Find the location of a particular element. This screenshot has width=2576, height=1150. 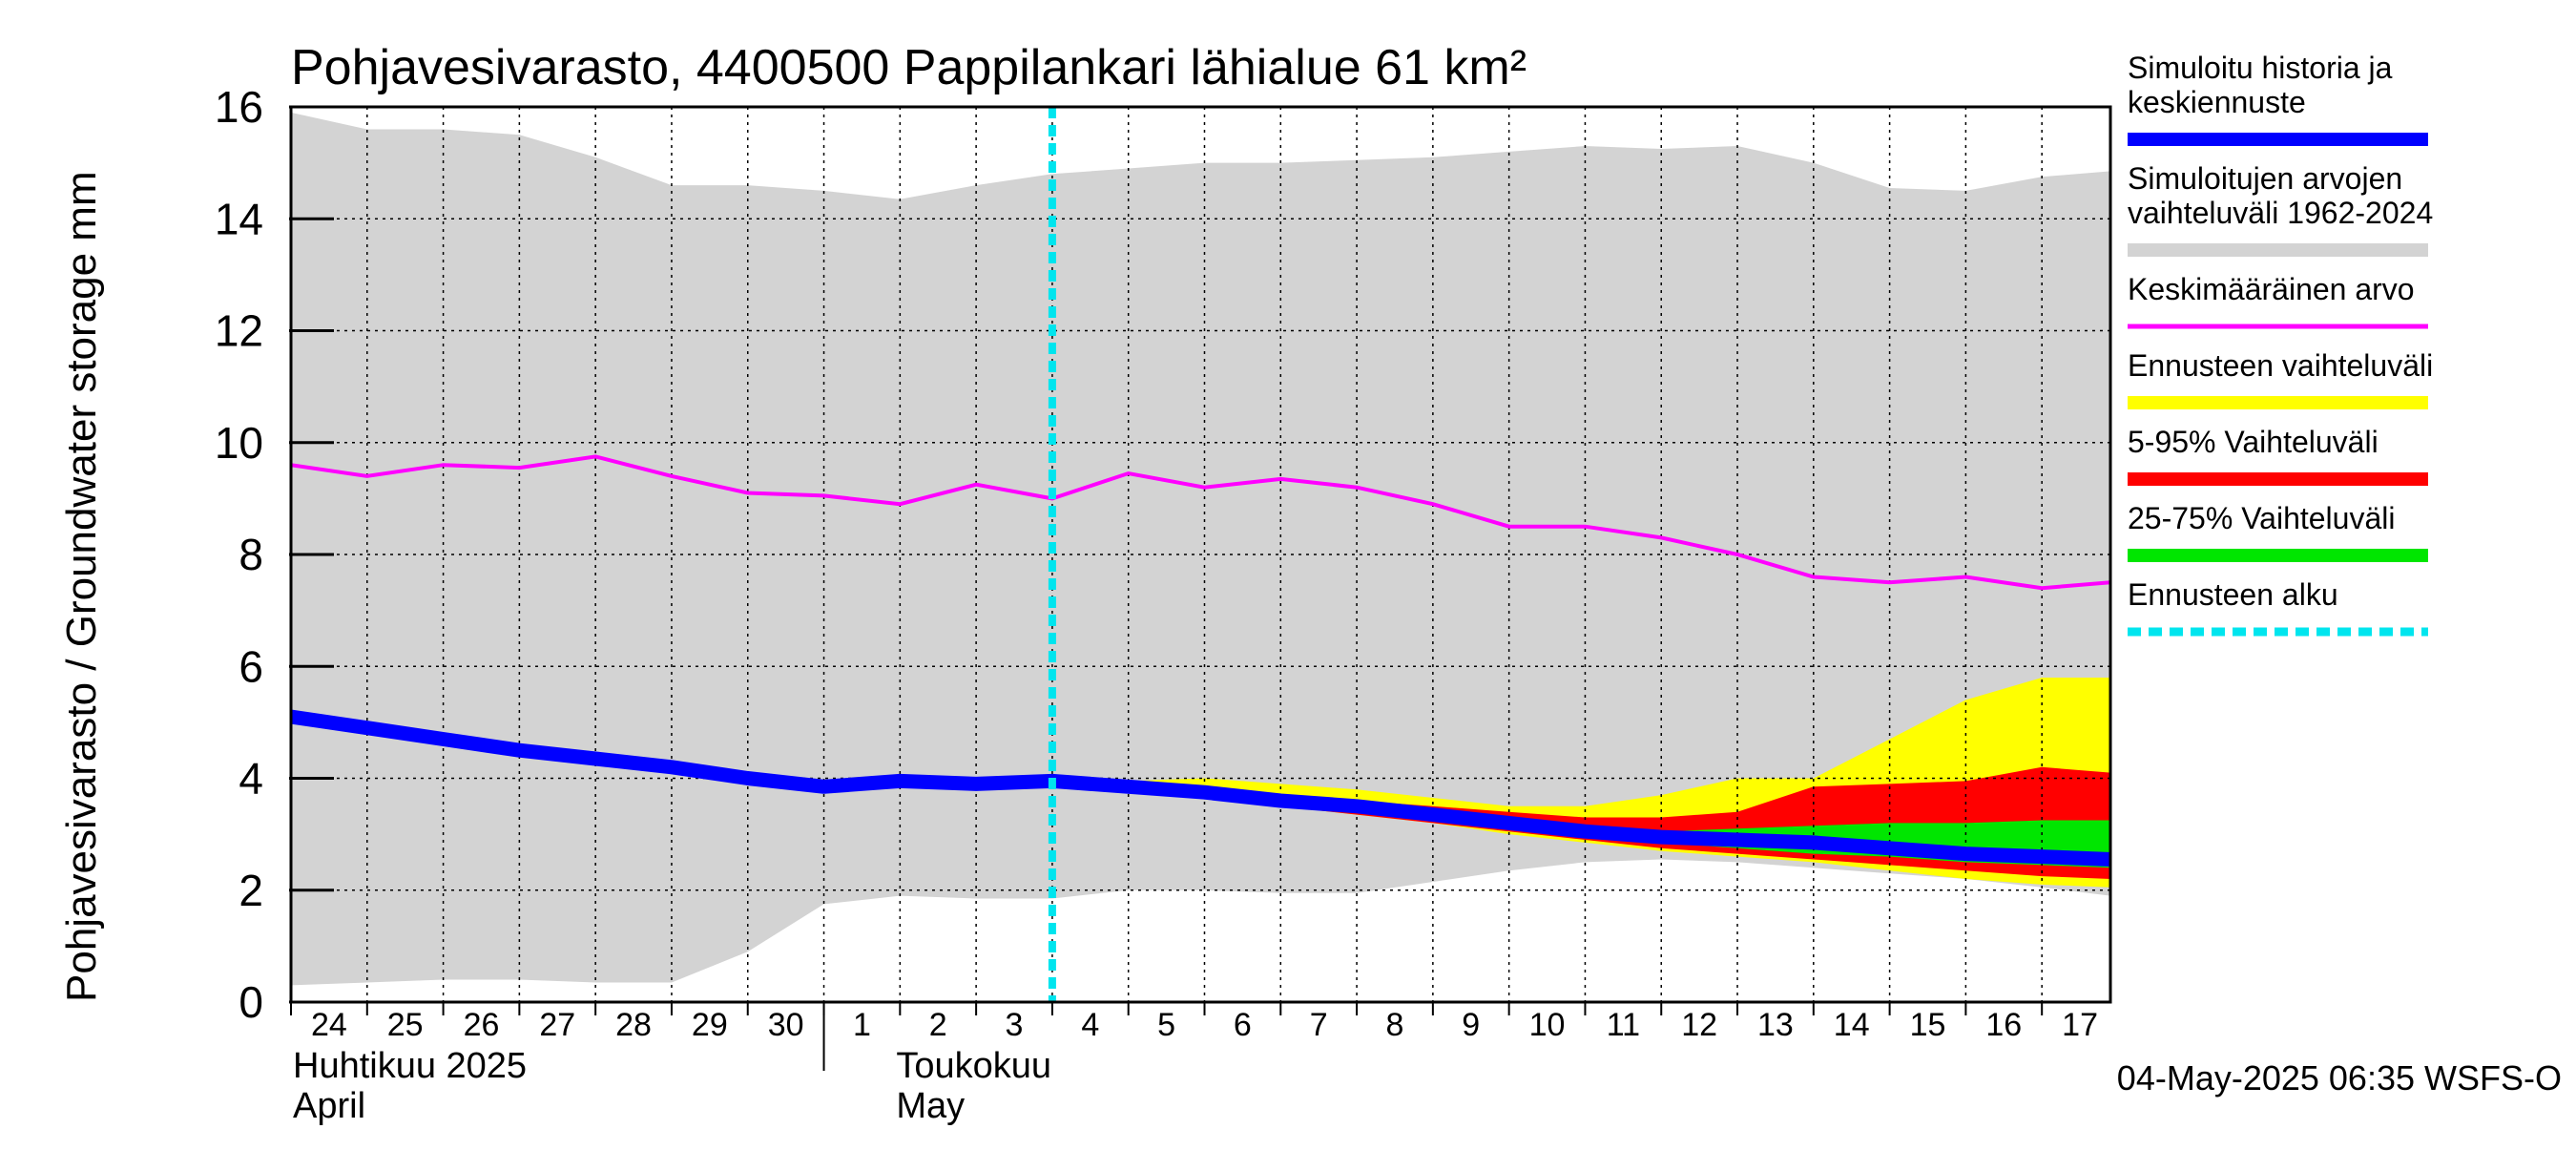

mean-line is located at coordinates (1200, 522).